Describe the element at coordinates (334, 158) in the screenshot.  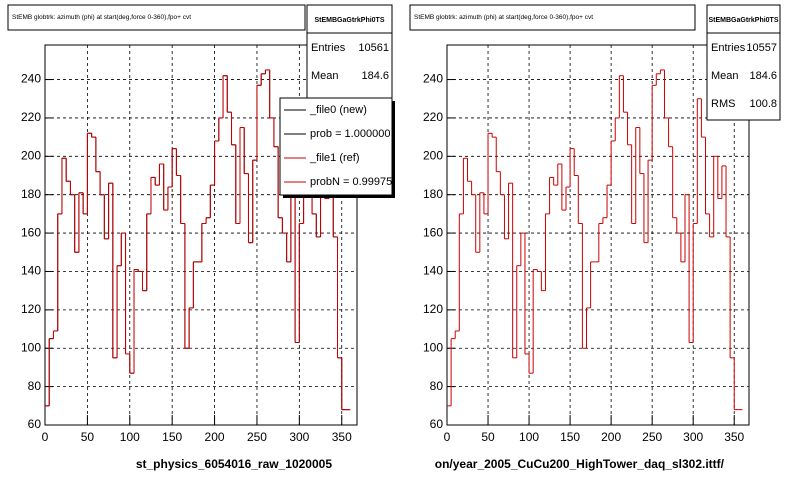
I see `legend-entry: _file1 (ref)` at that location.